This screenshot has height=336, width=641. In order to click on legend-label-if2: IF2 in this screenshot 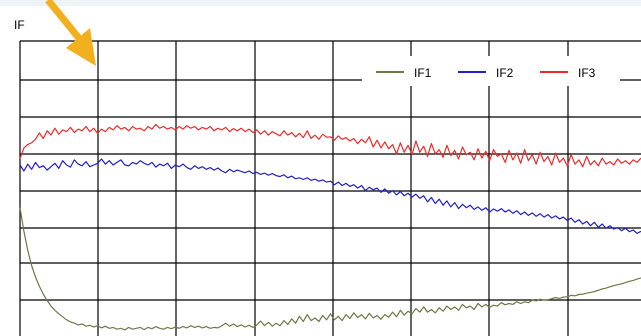, I will do `click(505, 73)`.